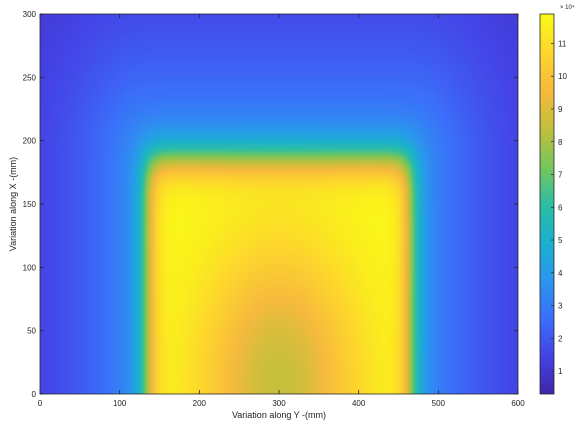 This screenshot has width=586, height=427. Describe the element at coordinates (31, 331) in the screenshot. I see `y-tick-label: 50` at that location.